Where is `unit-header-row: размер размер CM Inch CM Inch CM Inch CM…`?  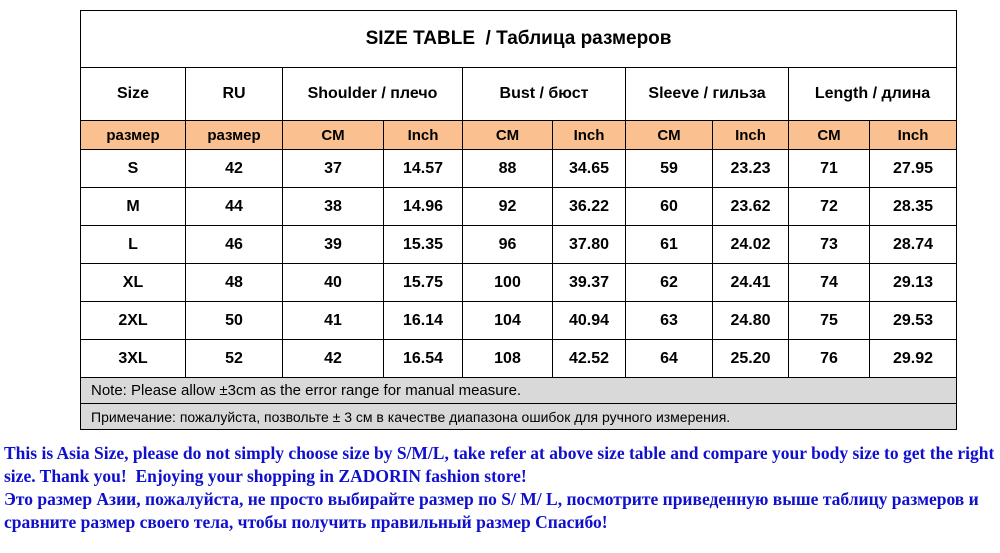
unit-header-row: размер размер CM Inch CM Inch CM Inch CM… is located at coordinates (519, 135).